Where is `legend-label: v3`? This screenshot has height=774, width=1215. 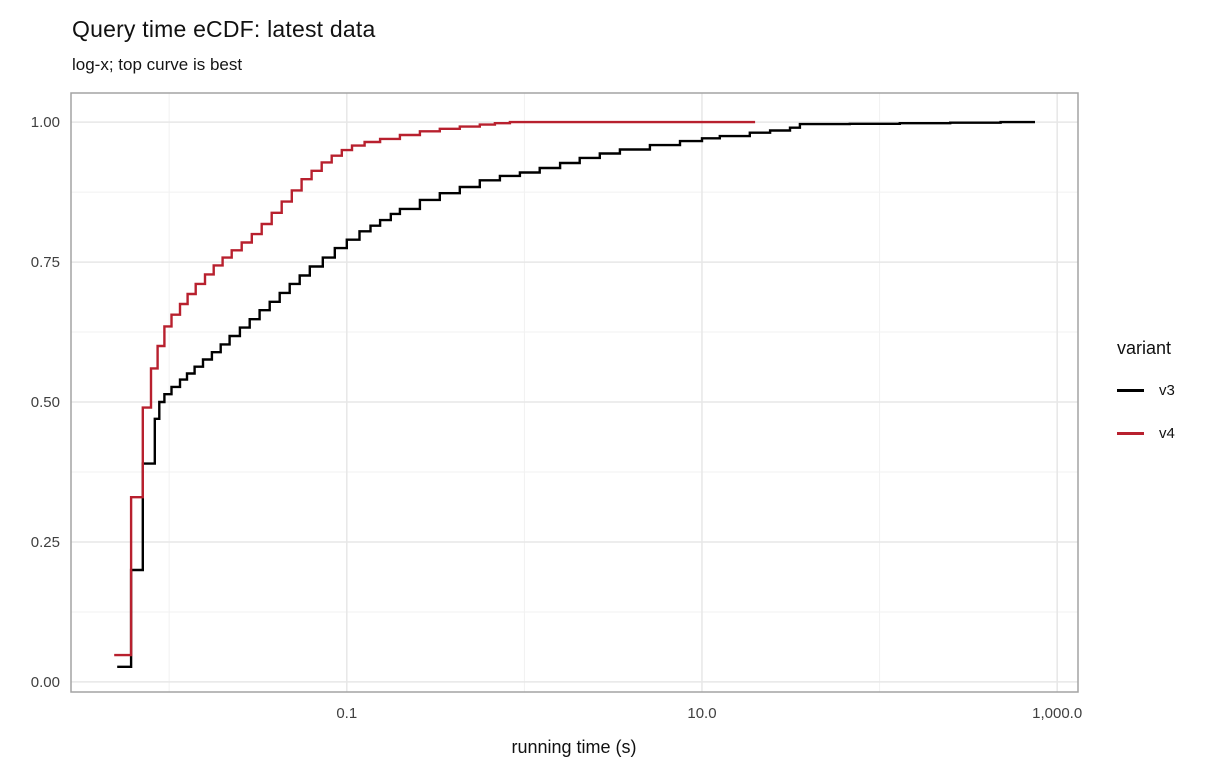
legend-label: v3 is located at coordinates (1167, 390).